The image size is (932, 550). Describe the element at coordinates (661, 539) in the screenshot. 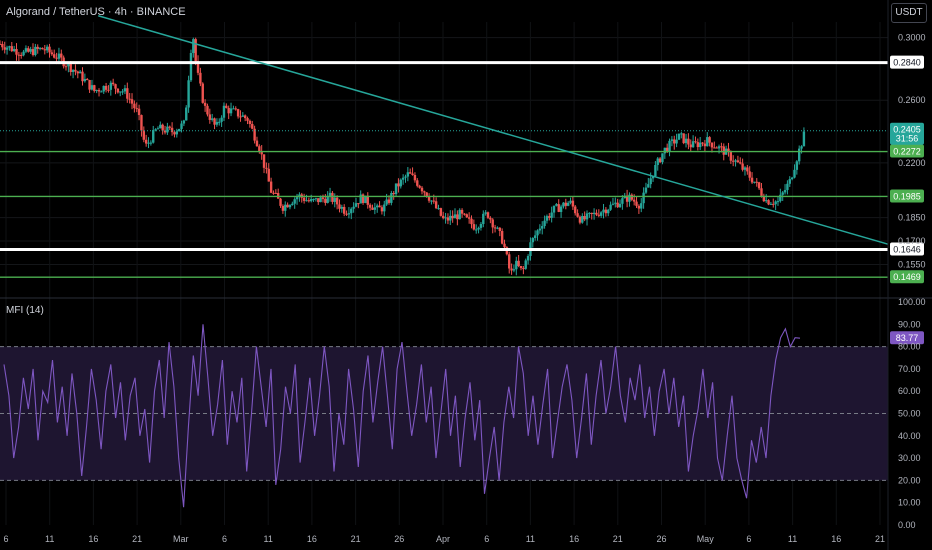

I see `time-tick-label: 26` at that location.